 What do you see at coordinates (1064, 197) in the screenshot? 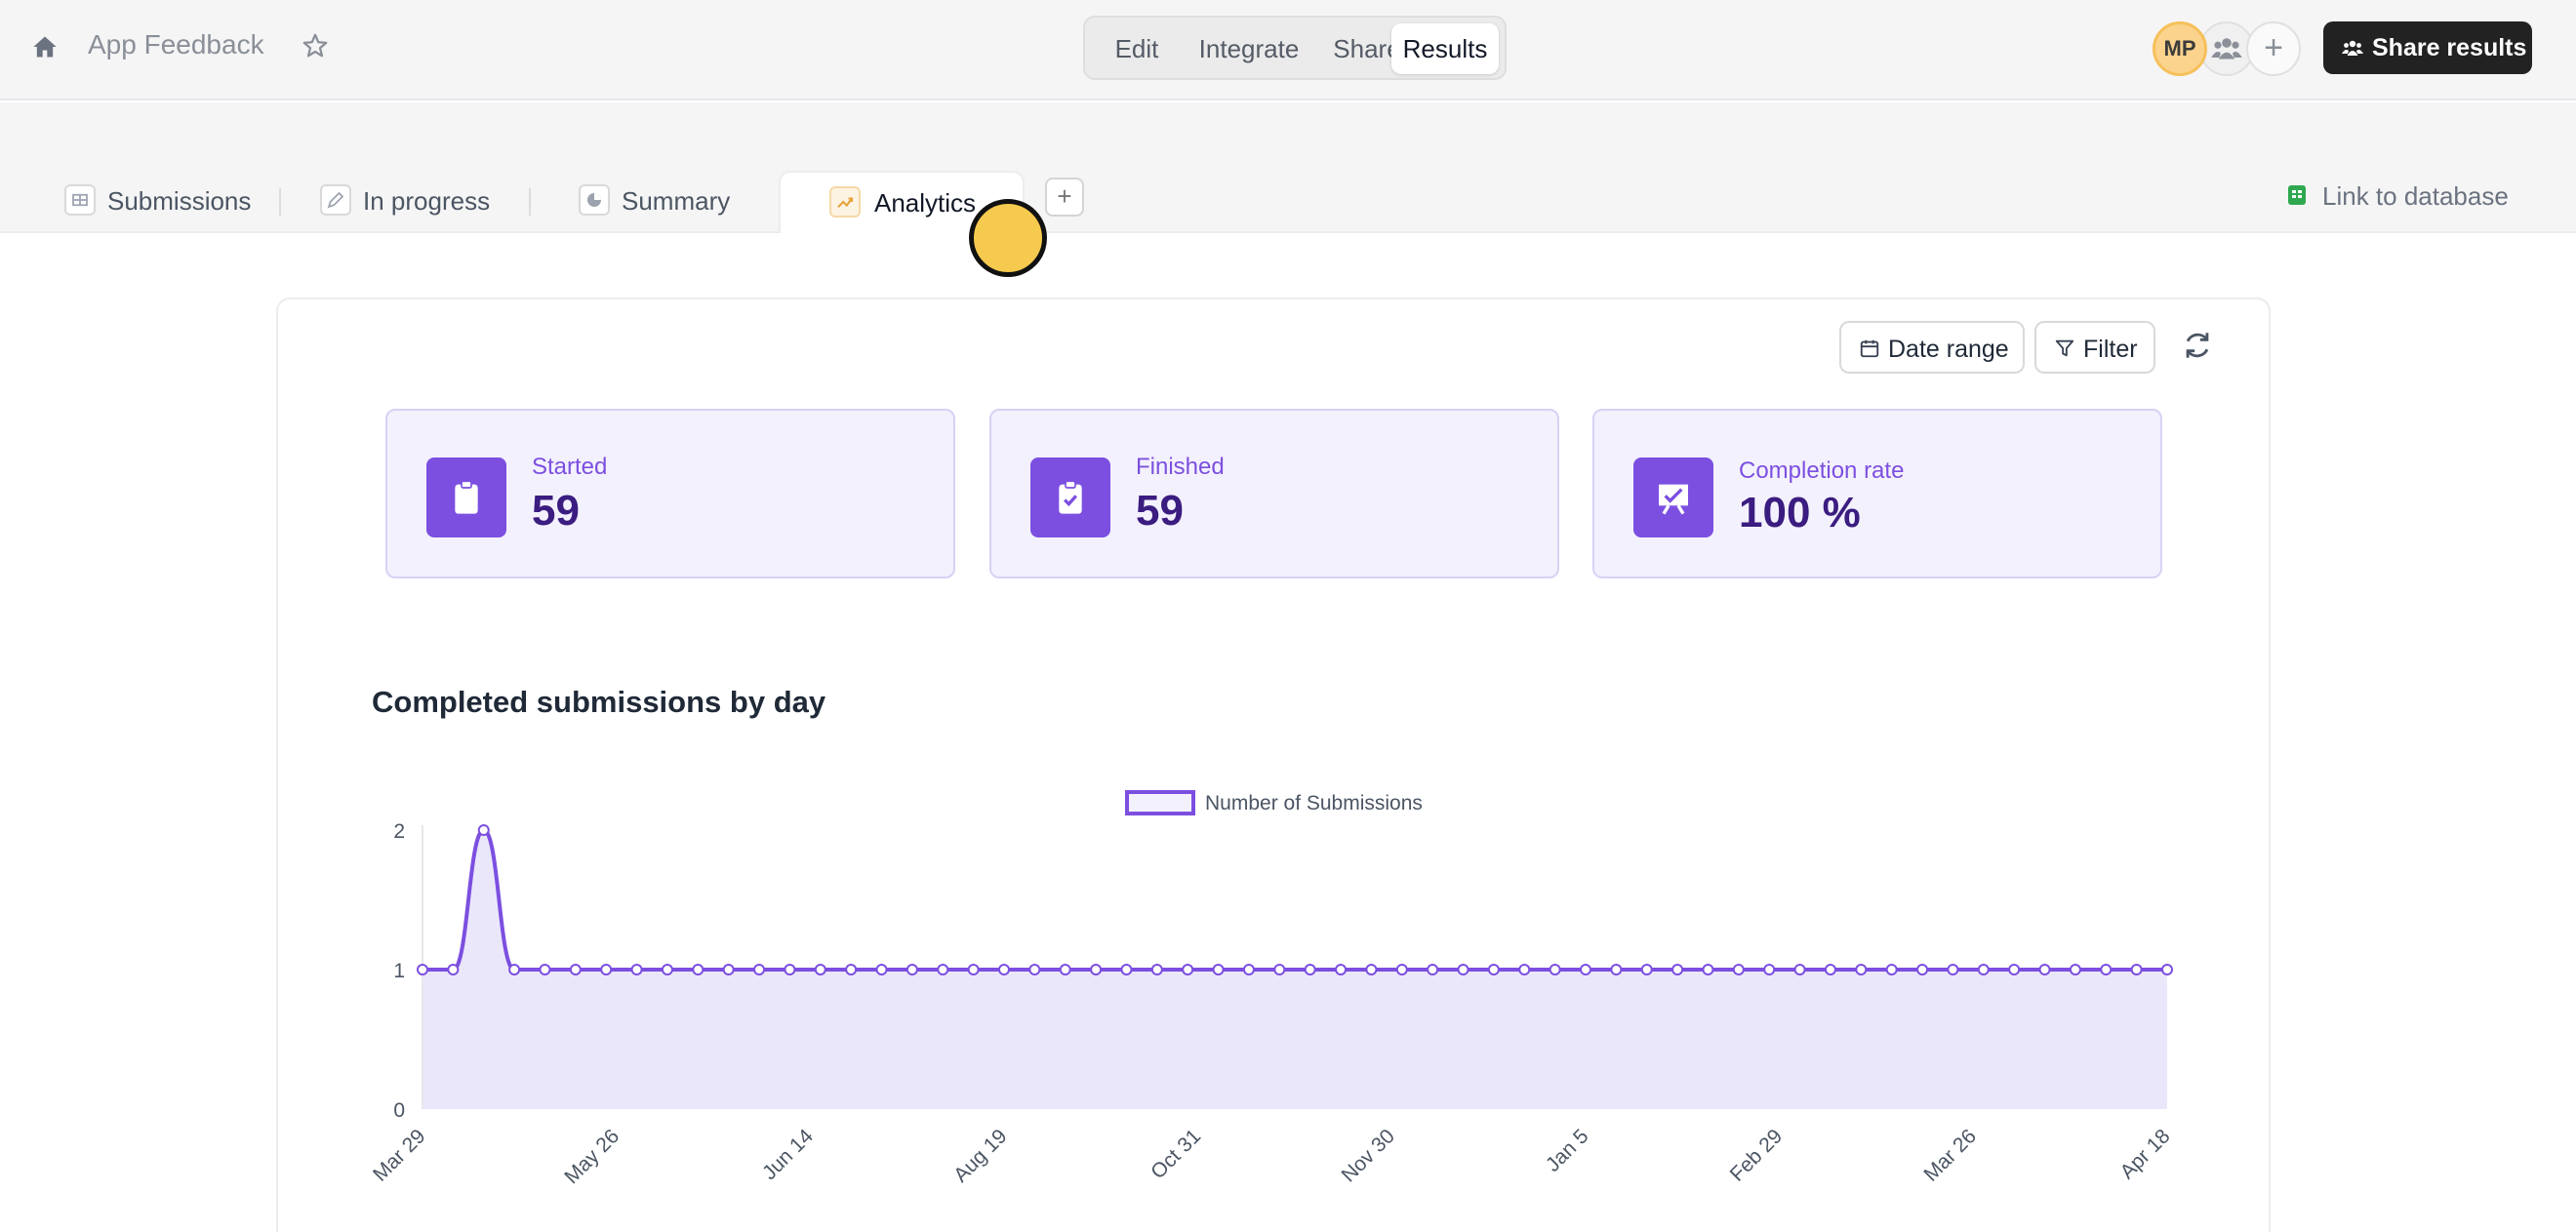
I see `add-tab-button: +` at bounding box center [1064, 197].